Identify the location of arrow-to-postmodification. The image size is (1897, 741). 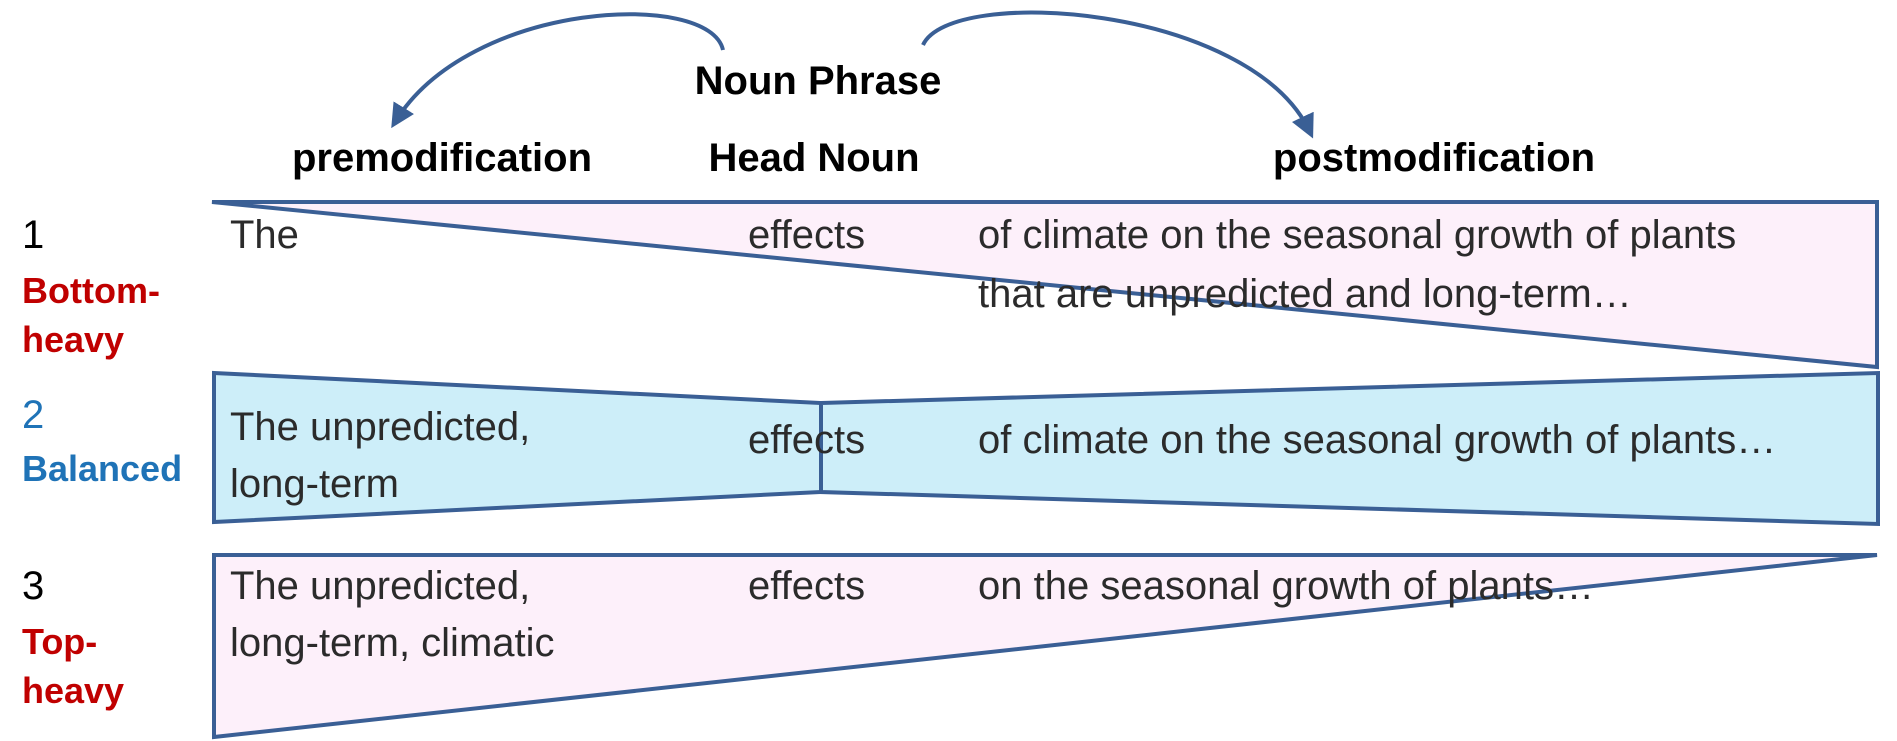
(1117, 74).